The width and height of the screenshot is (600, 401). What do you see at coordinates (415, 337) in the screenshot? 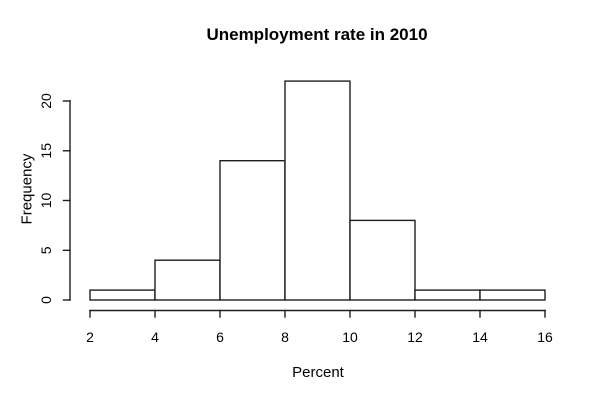
I see `x-tick-label: 12` at bounding box center [415, 337].